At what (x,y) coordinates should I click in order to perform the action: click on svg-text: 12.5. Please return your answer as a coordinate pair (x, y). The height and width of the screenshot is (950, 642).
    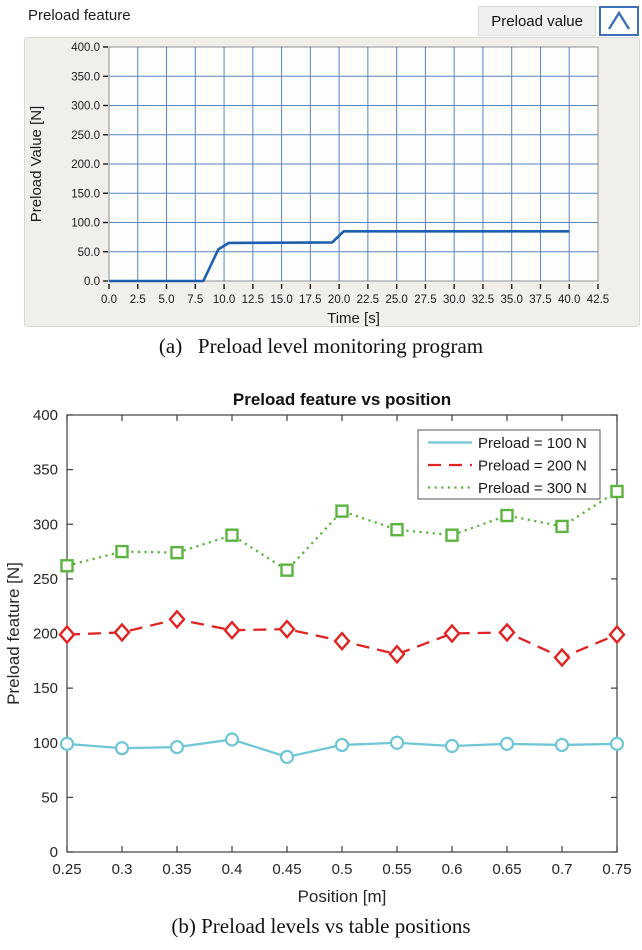
    Looking at the image, I should click on (253, 300).